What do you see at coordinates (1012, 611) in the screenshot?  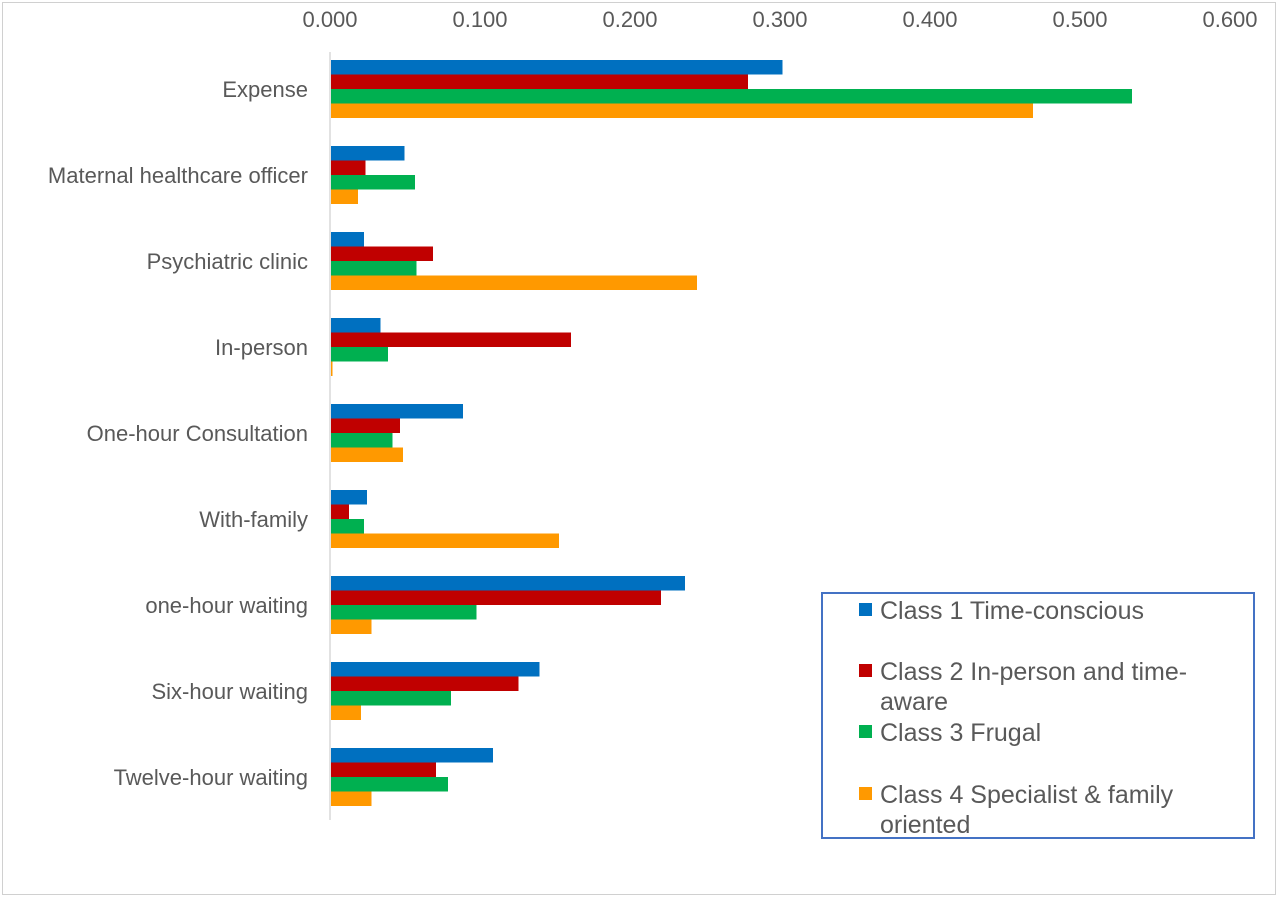 I see `legend-label: Class 1 Time-conscious` at bounding box center [1012, 611].